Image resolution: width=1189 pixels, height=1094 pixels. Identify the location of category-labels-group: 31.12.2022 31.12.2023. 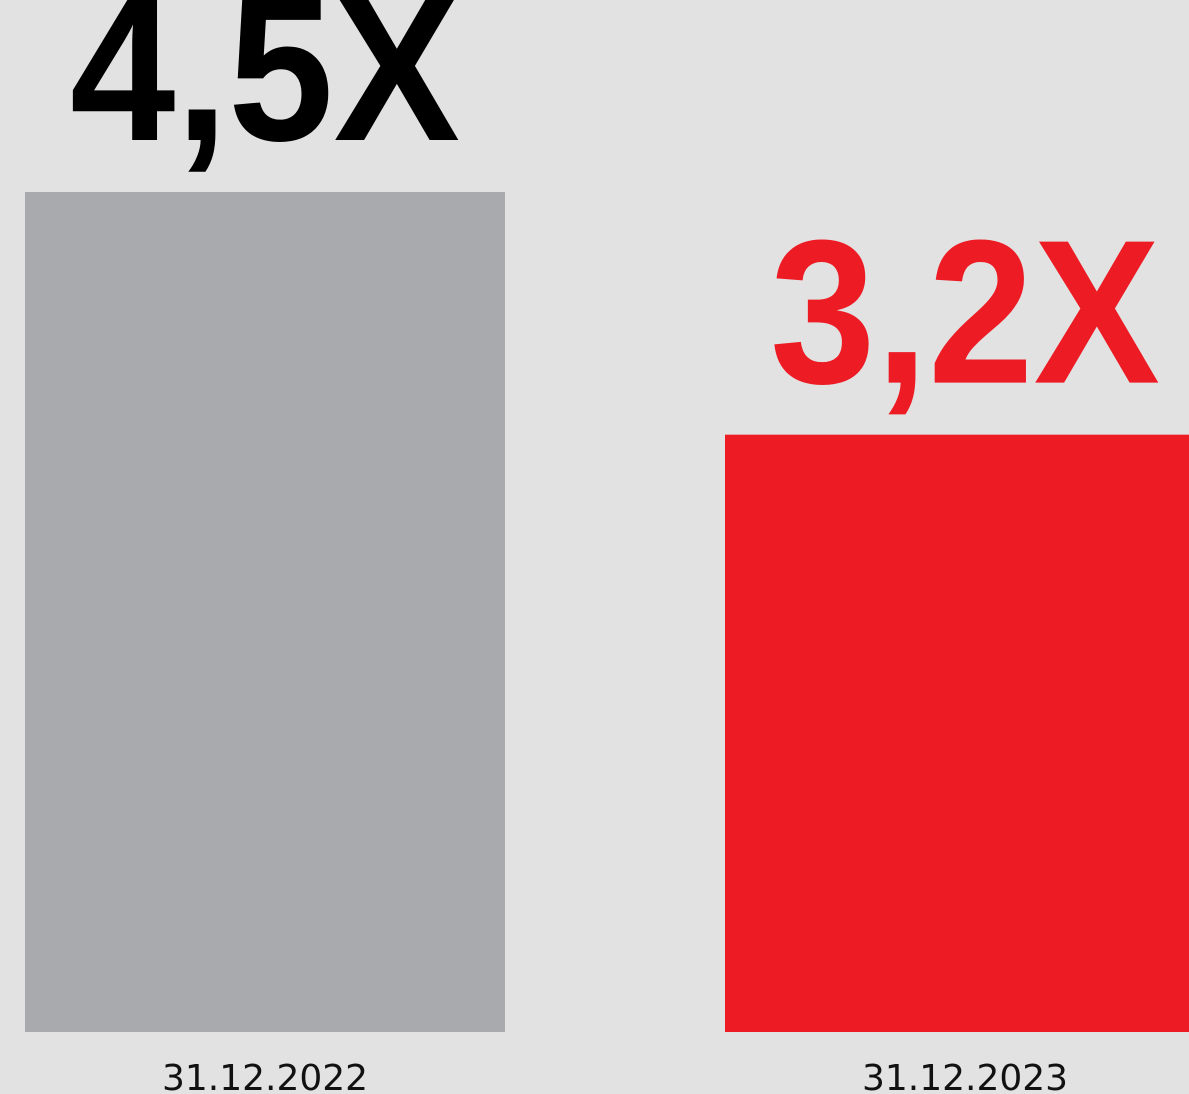
(615, 1076).